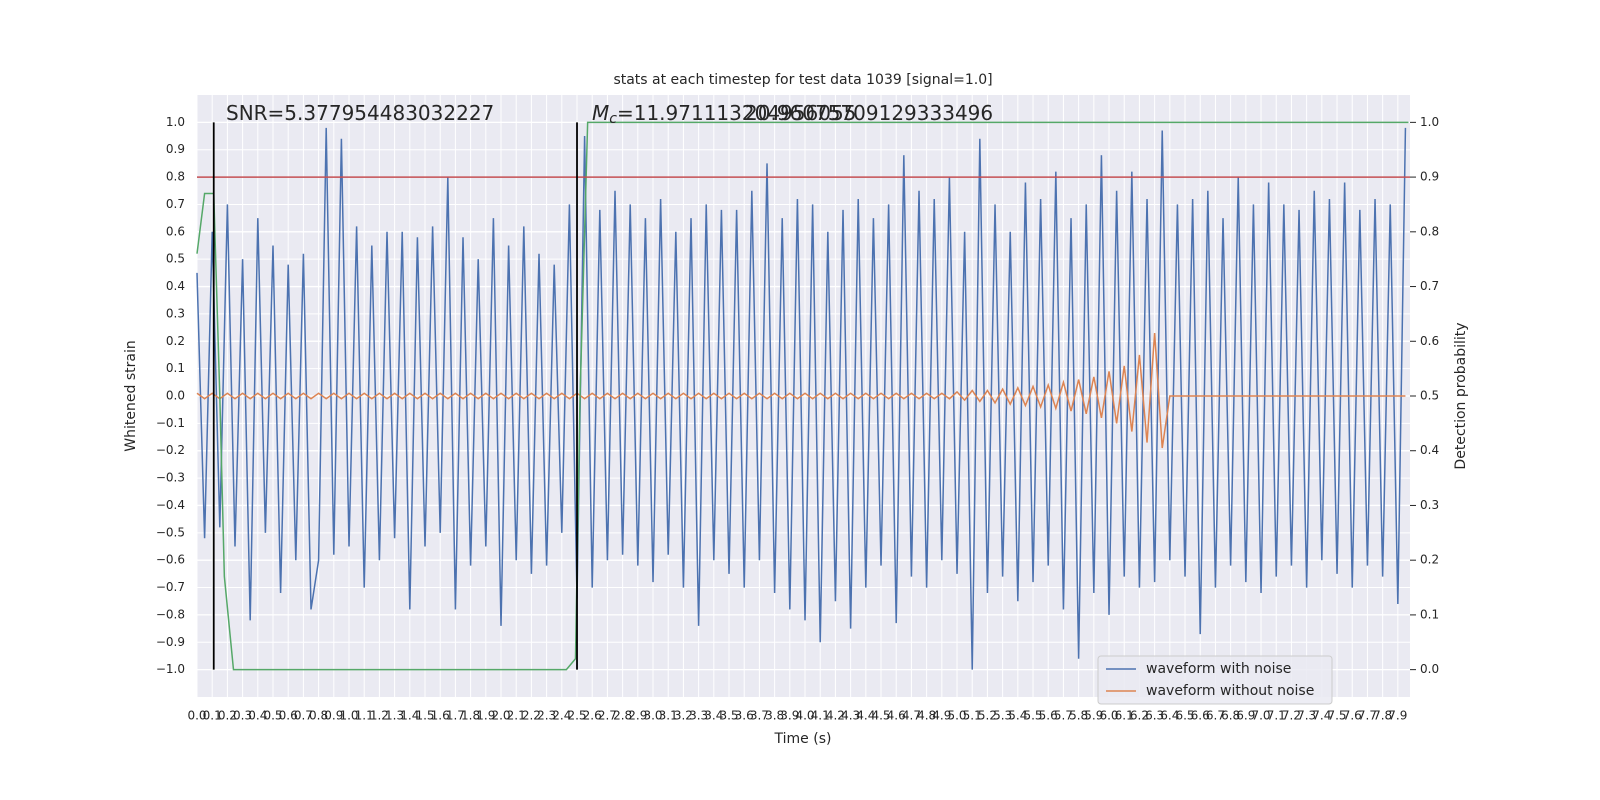 The height and width of the screenshot is (800, 1600). I want to click on x-tick-label: 2.2, so click(531, 716).